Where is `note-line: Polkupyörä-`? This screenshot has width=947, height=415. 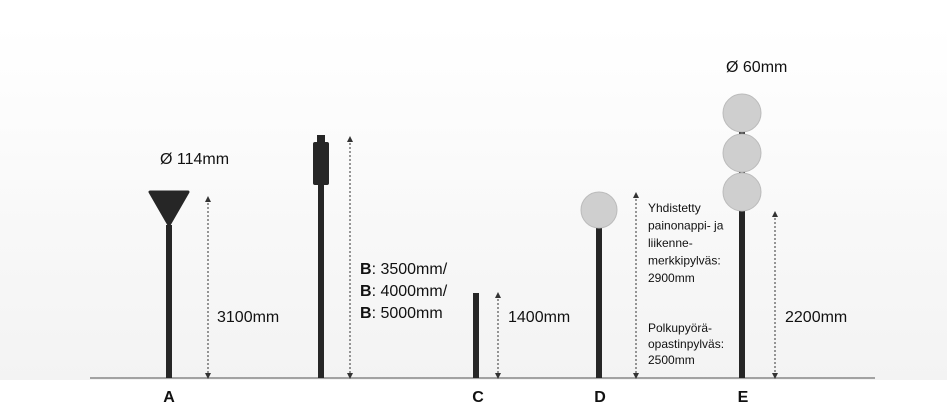 note-line: Polkupyörä- is located at coordinates (680, 328).